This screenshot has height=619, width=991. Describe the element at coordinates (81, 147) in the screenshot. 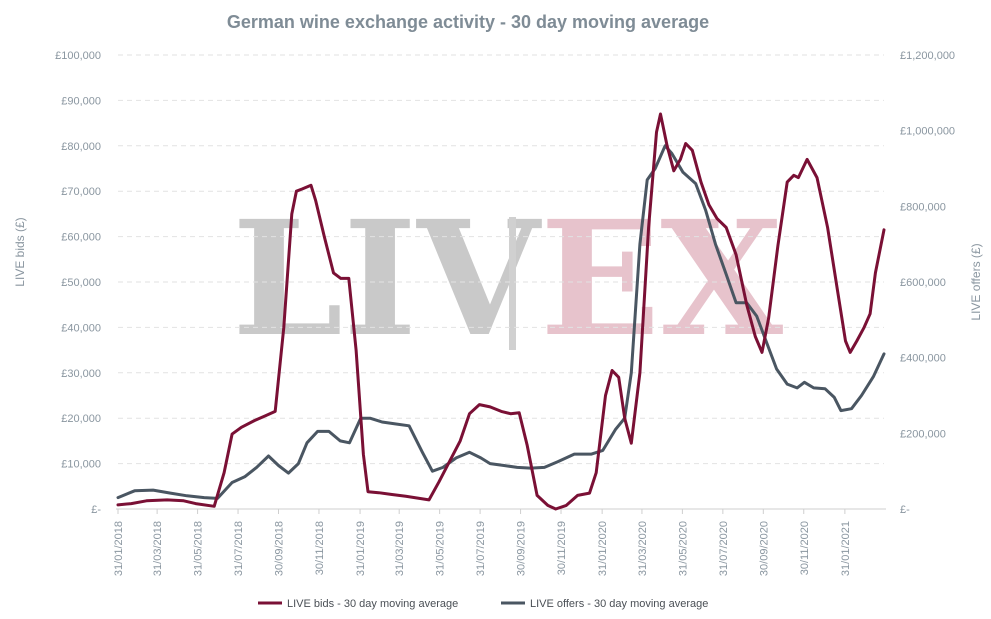

I see `left-tick-label: £80,000` at that location.